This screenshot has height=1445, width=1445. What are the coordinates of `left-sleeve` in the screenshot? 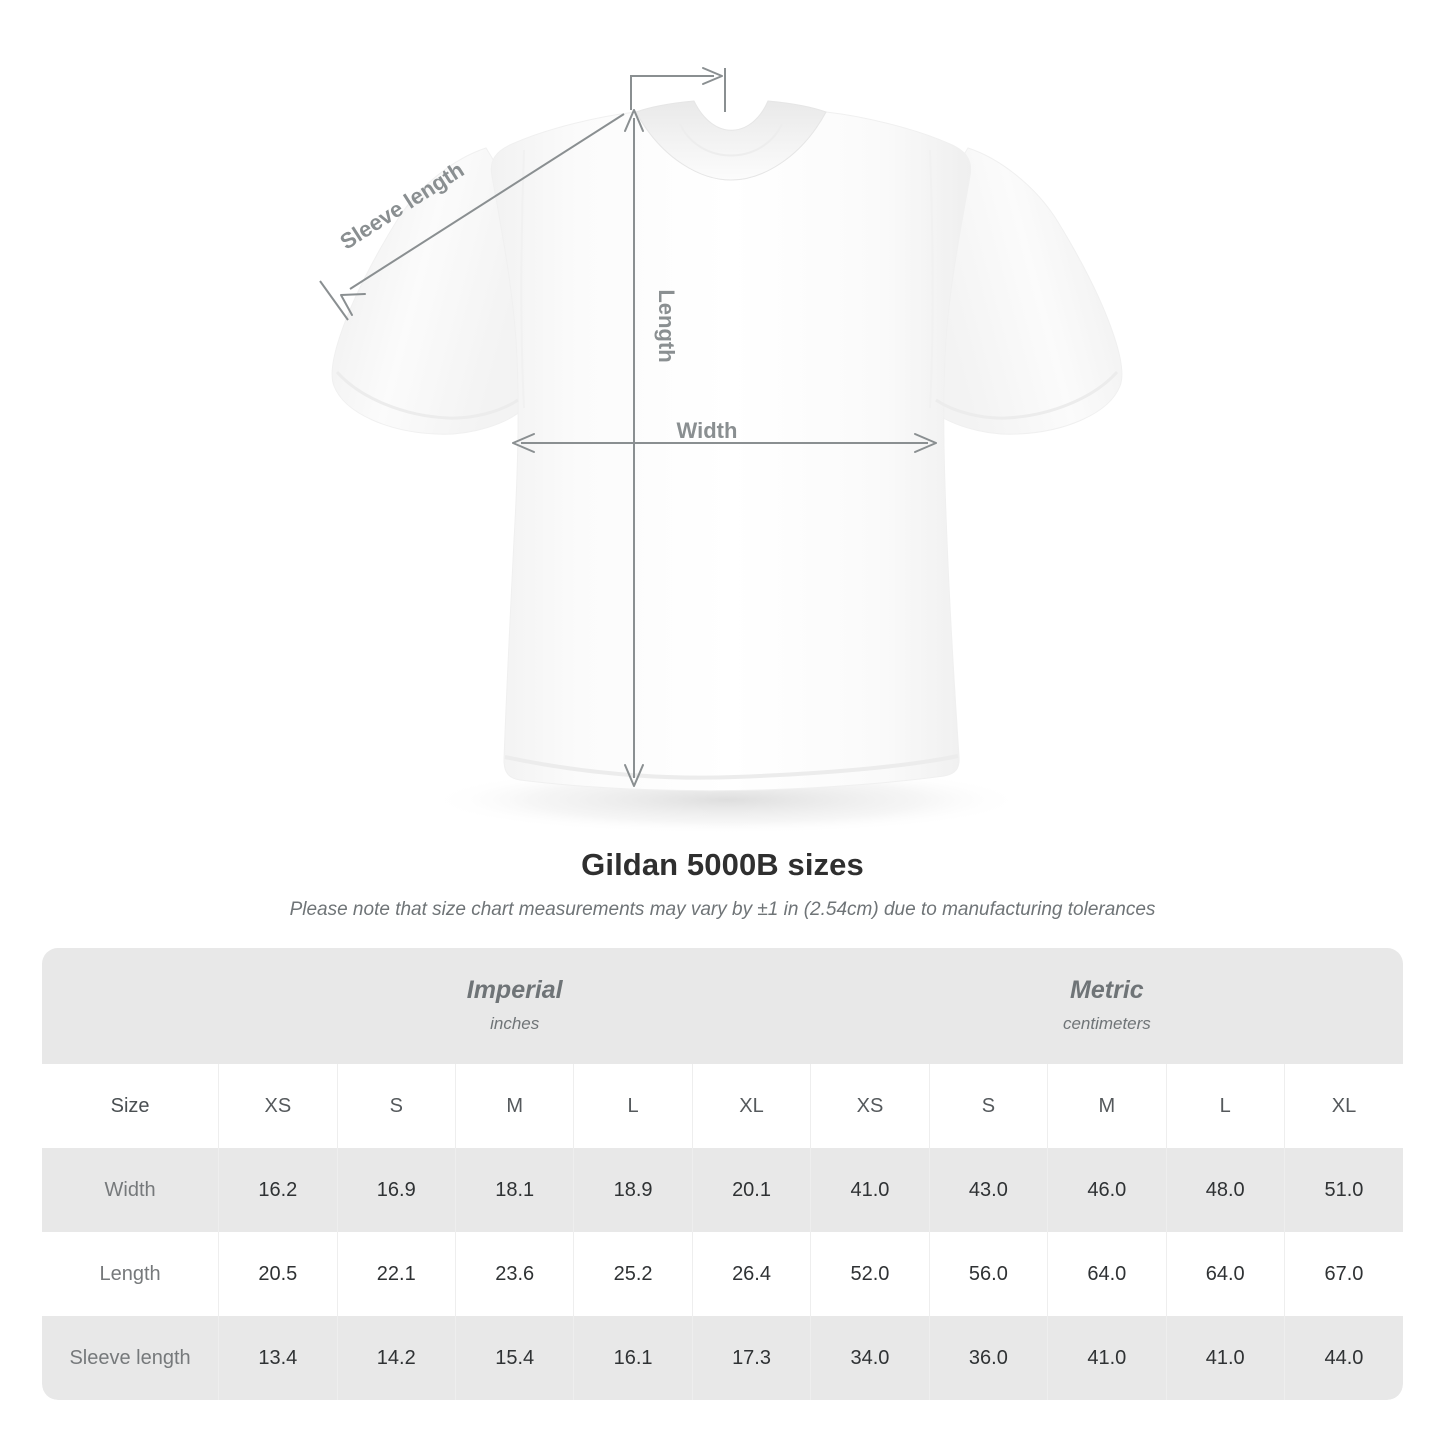 It's located at (428, 291).